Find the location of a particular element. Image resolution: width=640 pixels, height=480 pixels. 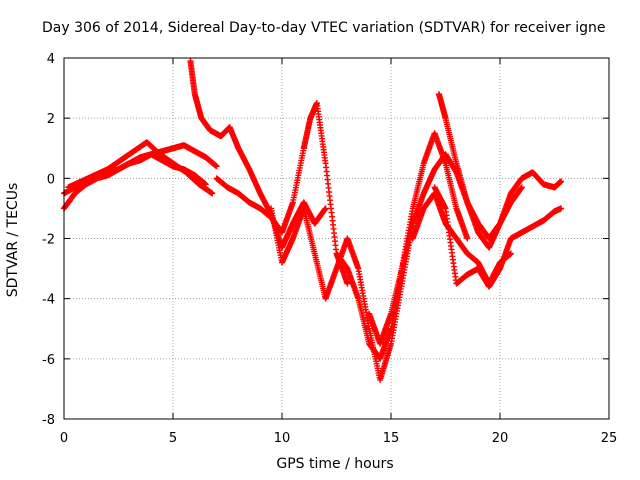

x-tick-label: 20 is located at coordinates (500, 438).